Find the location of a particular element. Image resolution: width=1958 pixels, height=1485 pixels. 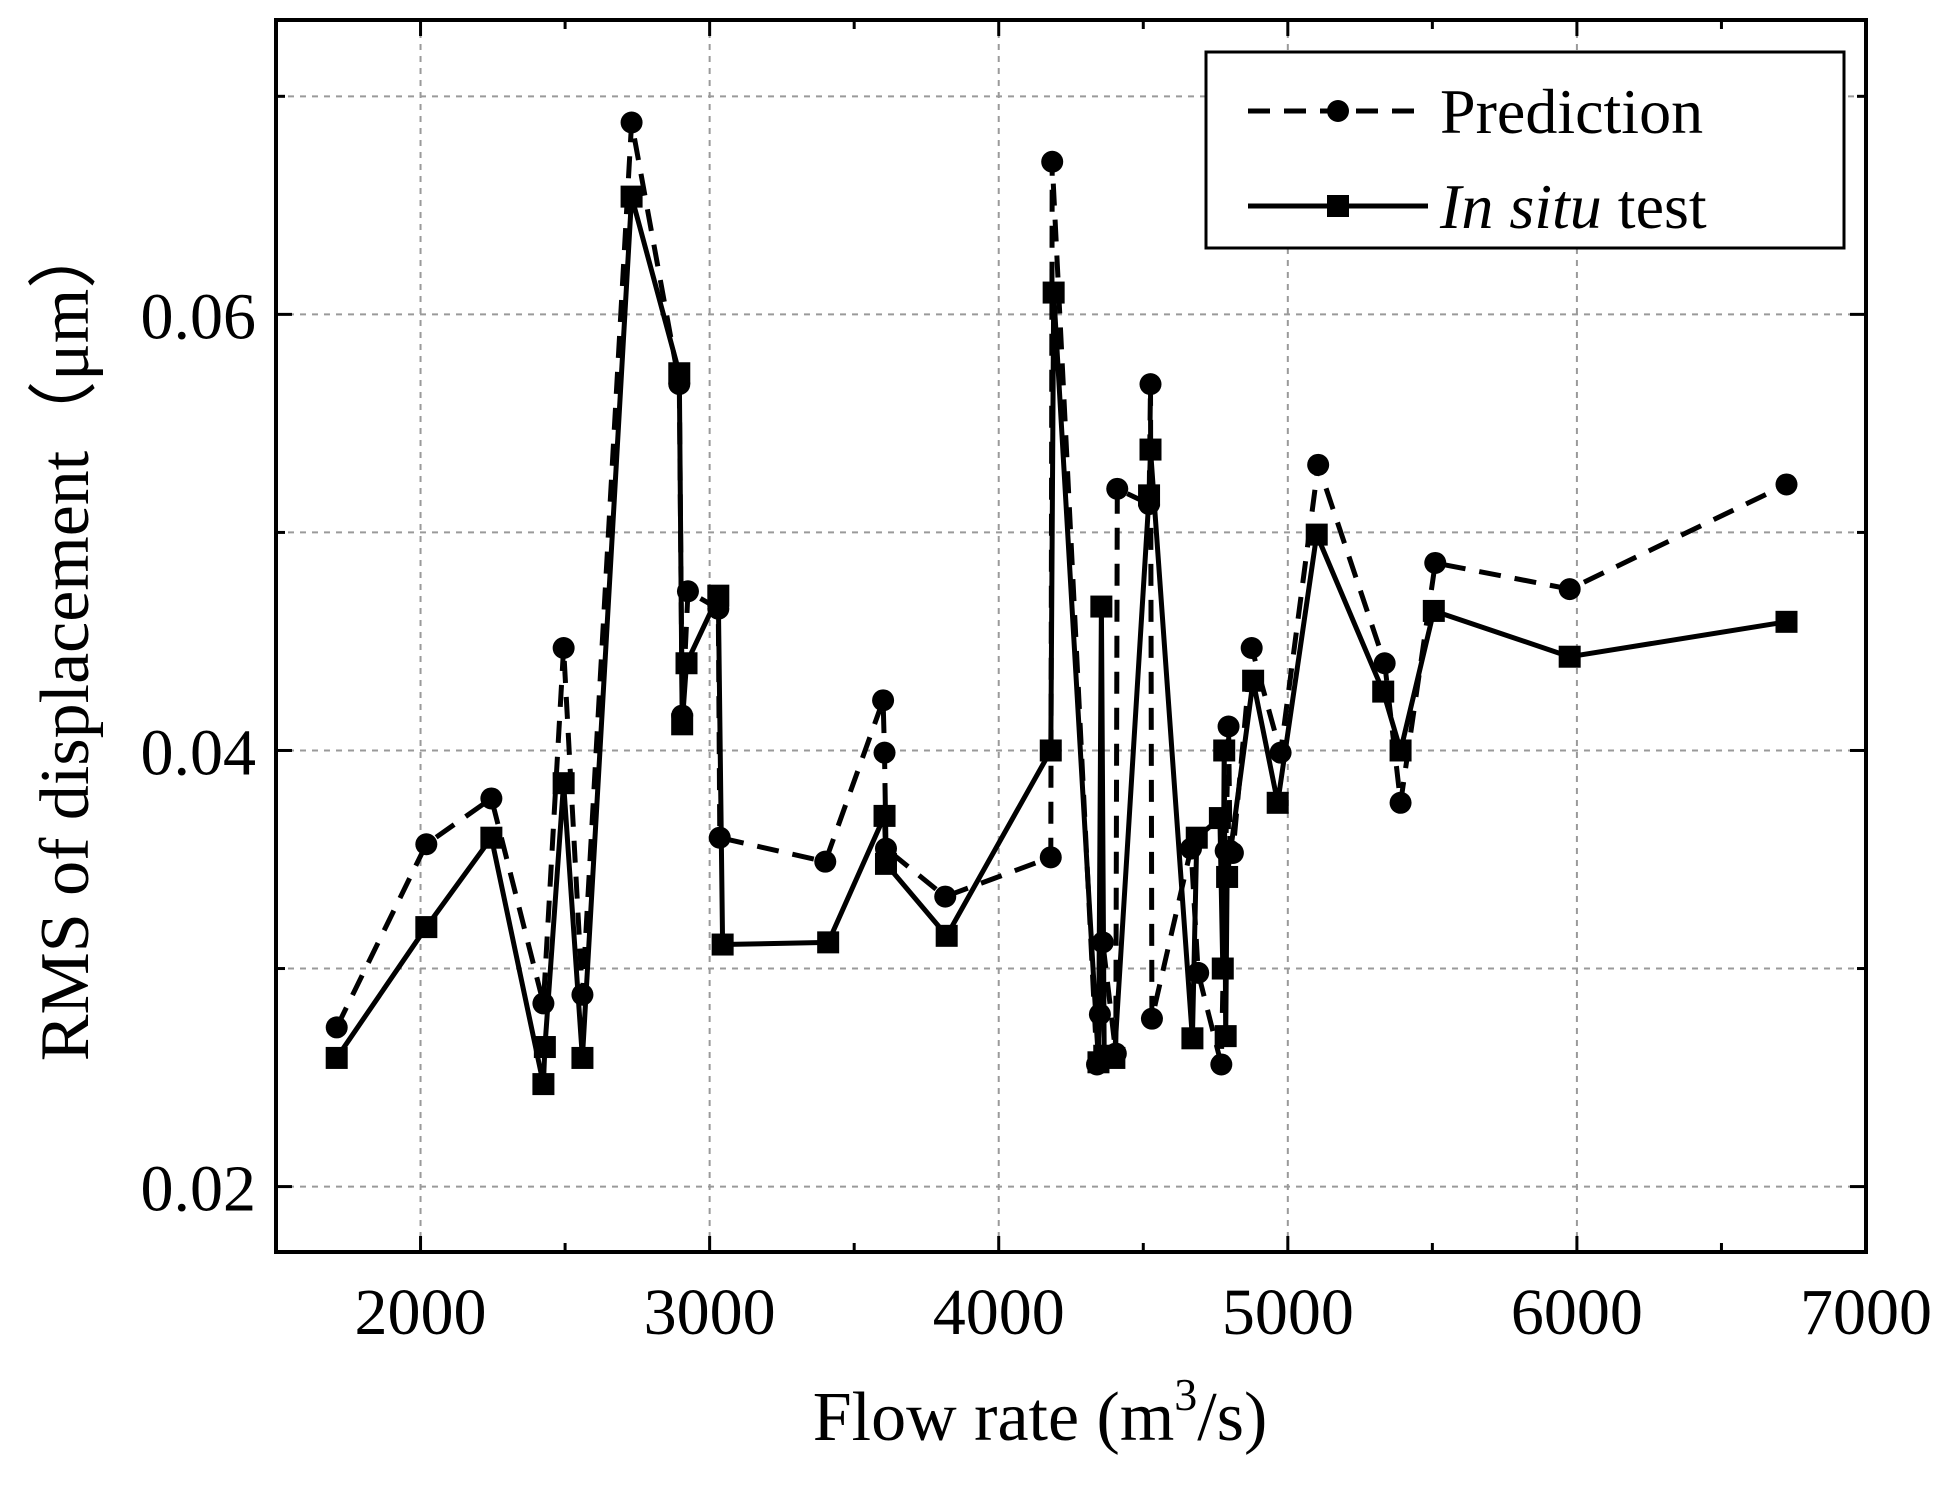

legend-box is located at coordinates (1525, 150).